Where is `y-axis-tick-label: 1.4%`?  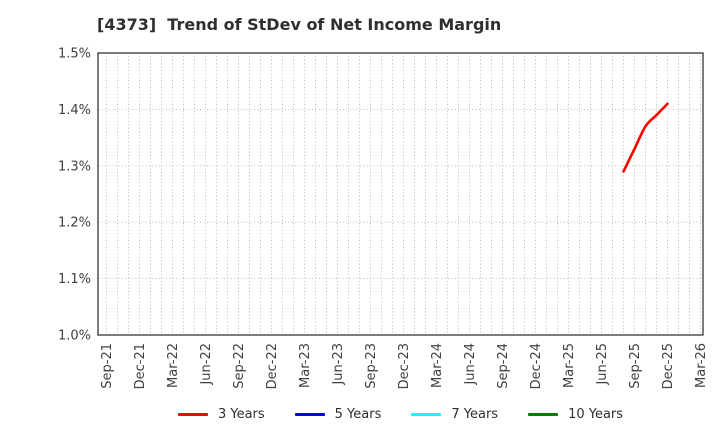 y-axis-tick-label: 1.4% is located at coordinates (74, 110).